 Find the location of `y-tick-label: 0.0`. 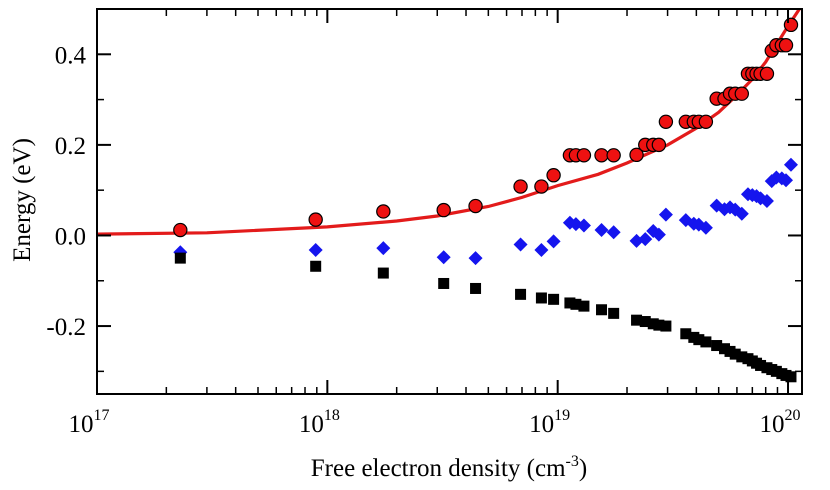

y-tick-label: 0.0 is located at coordinates (70, 236).